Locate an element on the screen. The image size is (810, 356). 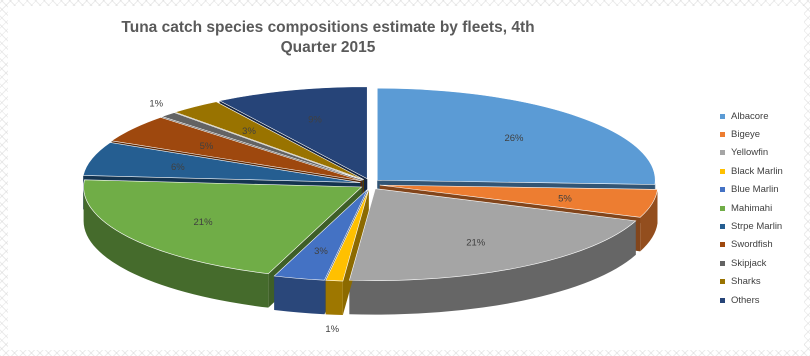
data-label-black-marlin: 1% is located at coordinates (332, 329).